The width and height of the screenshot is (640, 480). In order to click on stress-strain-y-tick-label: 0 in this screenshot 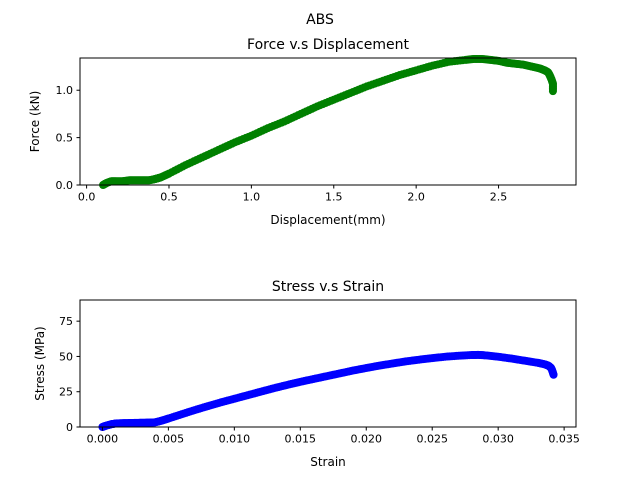, I will do `click(69, 427)`.